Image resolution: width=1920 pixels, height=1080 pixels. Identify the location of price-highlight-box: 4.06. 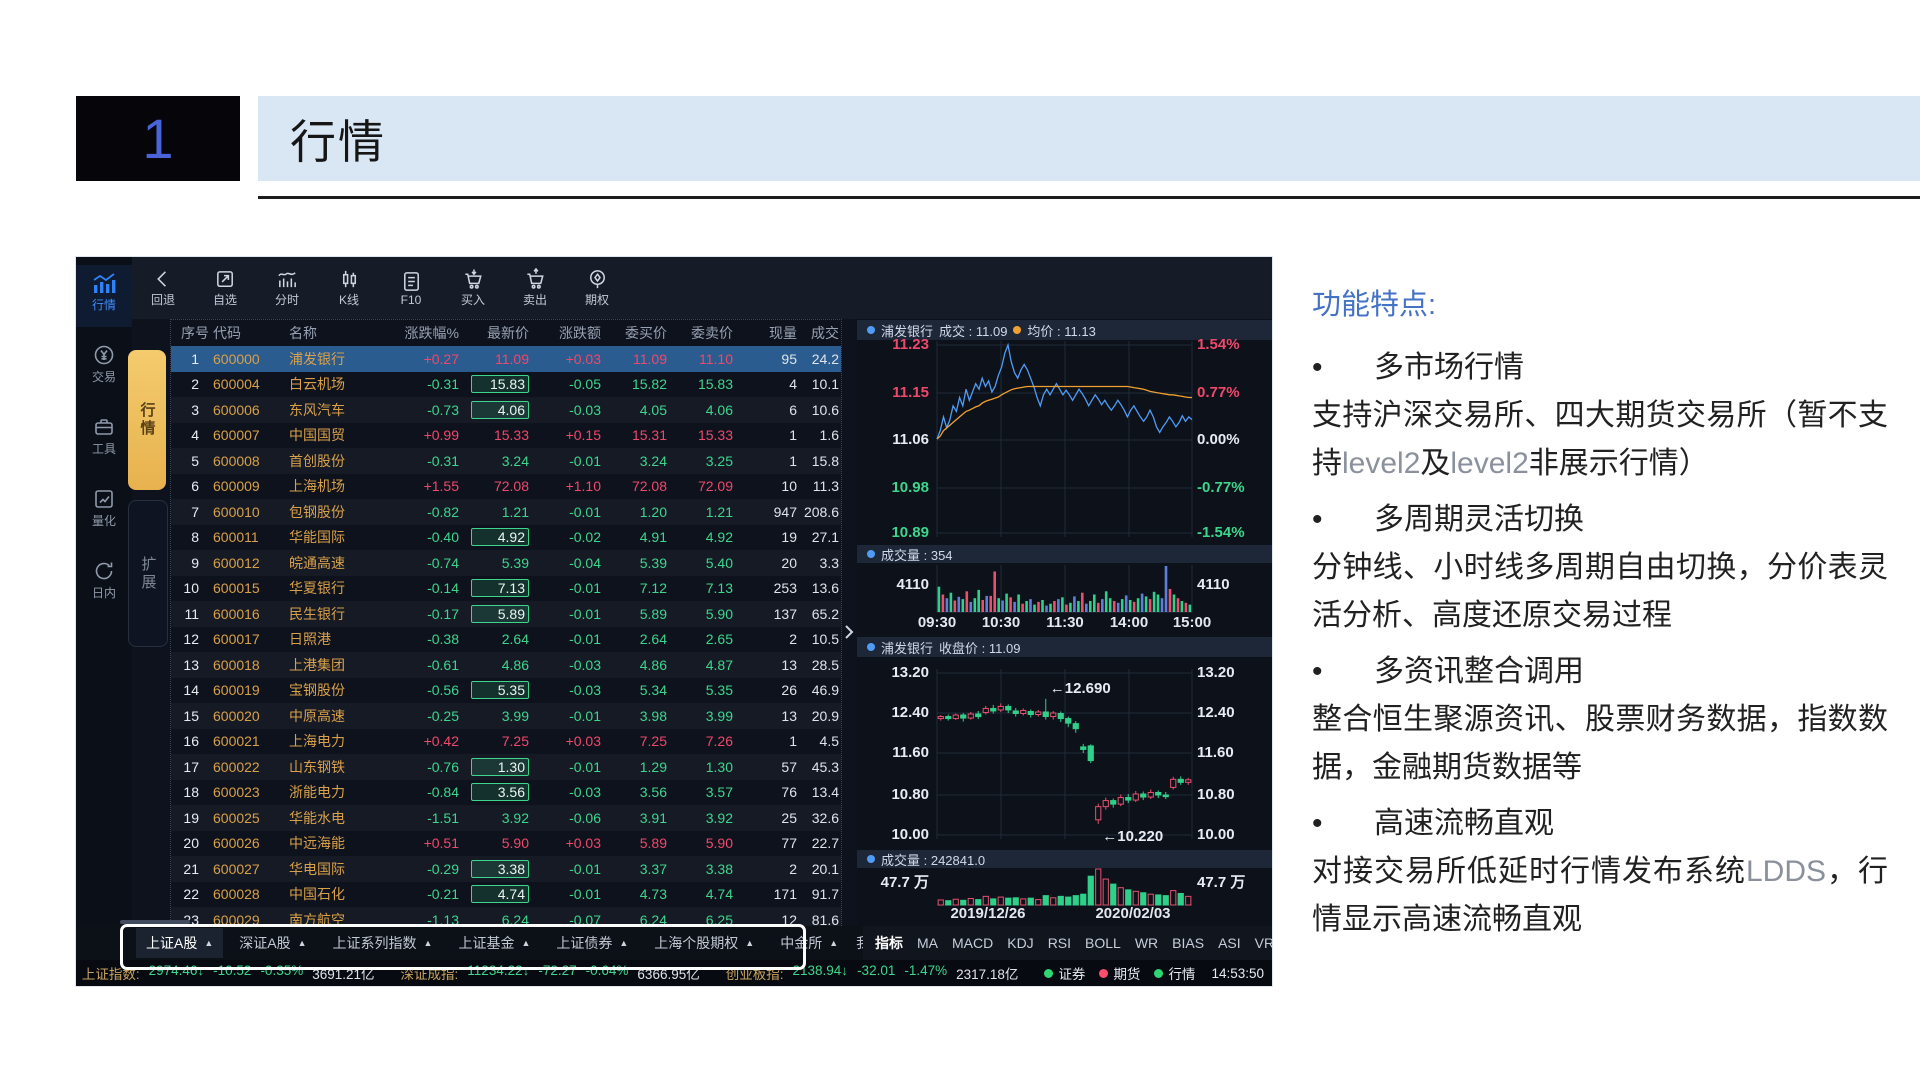
(500, 409).